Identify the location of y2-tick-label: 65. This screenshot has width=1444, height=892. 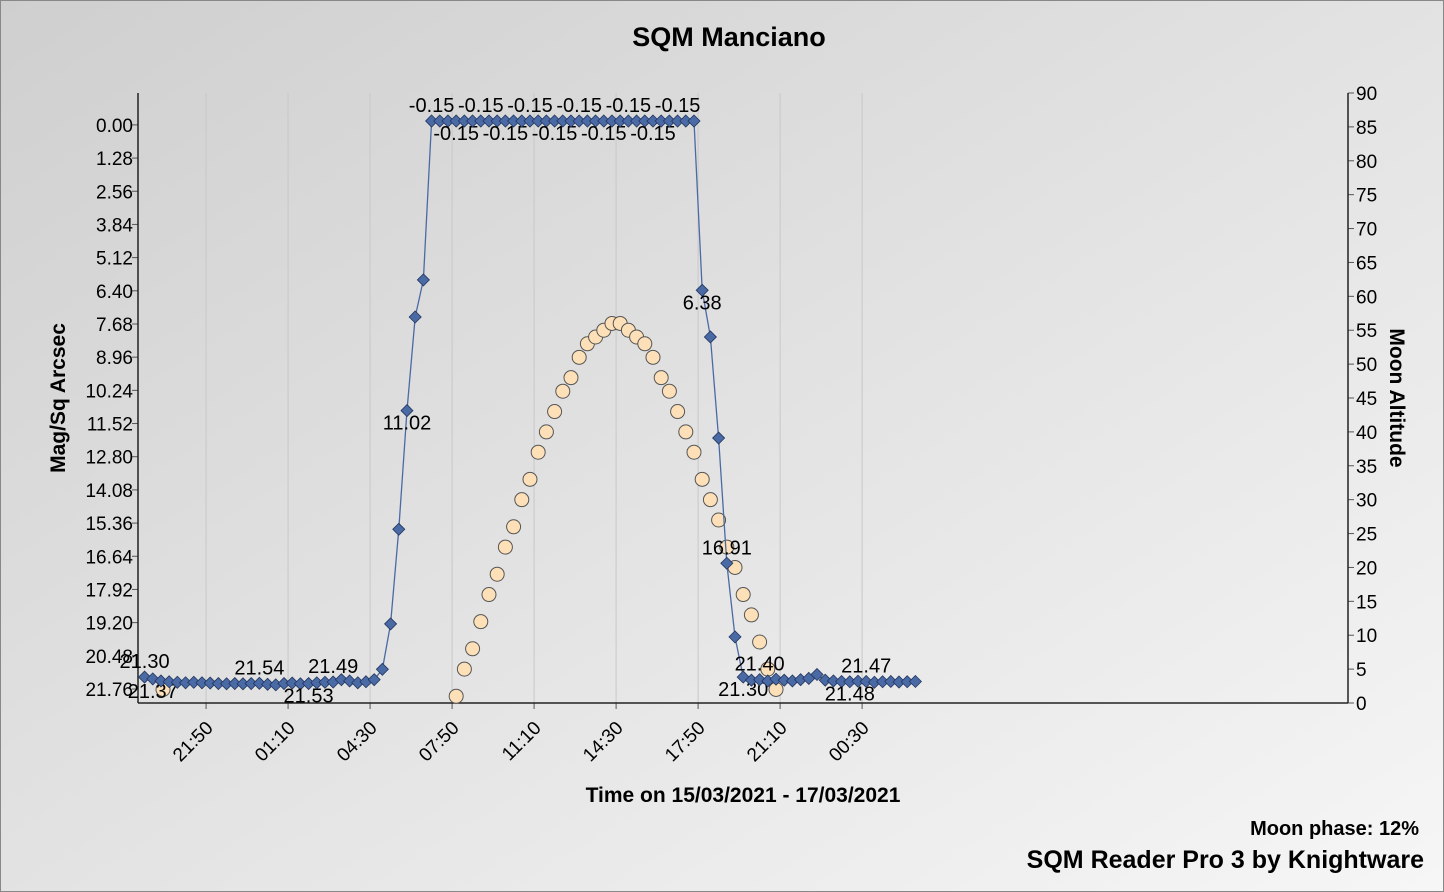
(1366, 263).